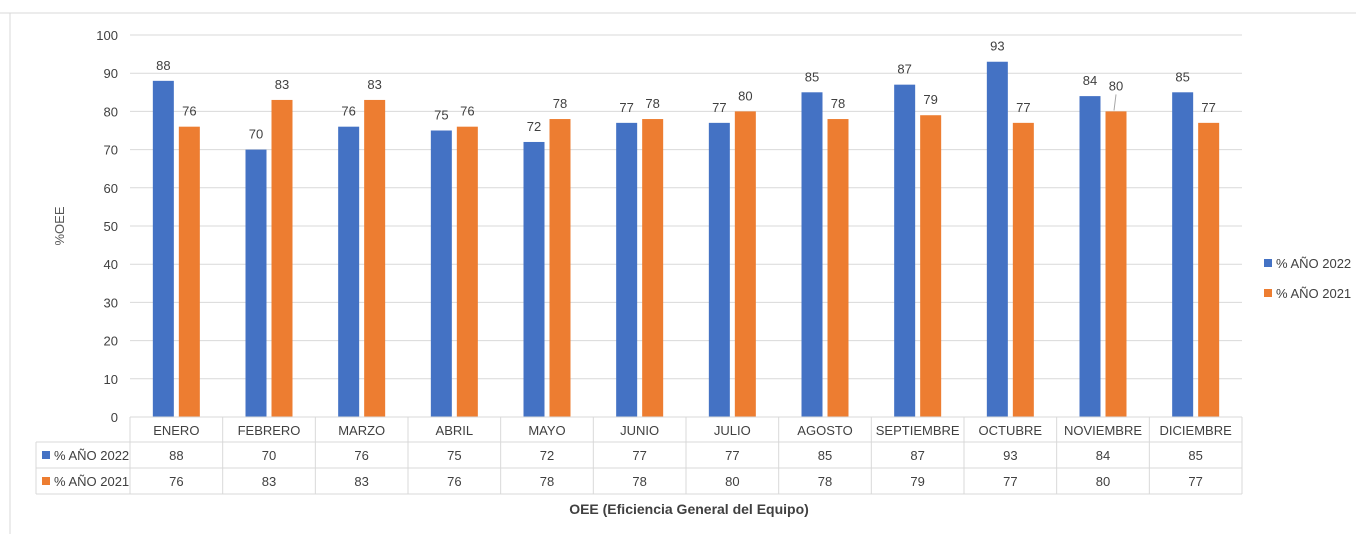 This screenshot has height=539, width=1356. I want to click on x-category-label: MAYO, so click(546, 430).